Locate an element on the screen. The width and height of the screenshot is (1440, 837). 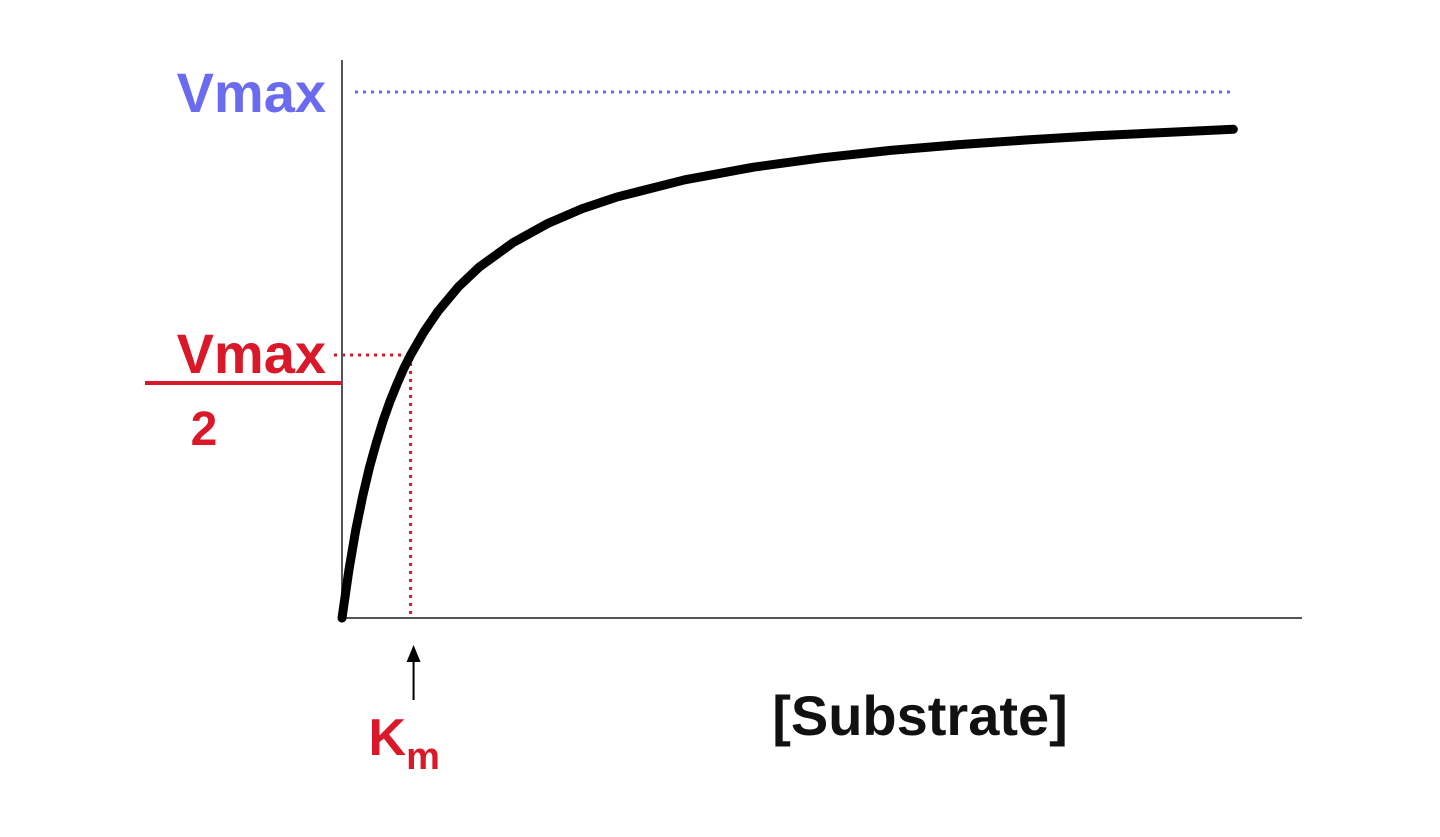
km-arrow-icon is located at coordinates (413, 653).